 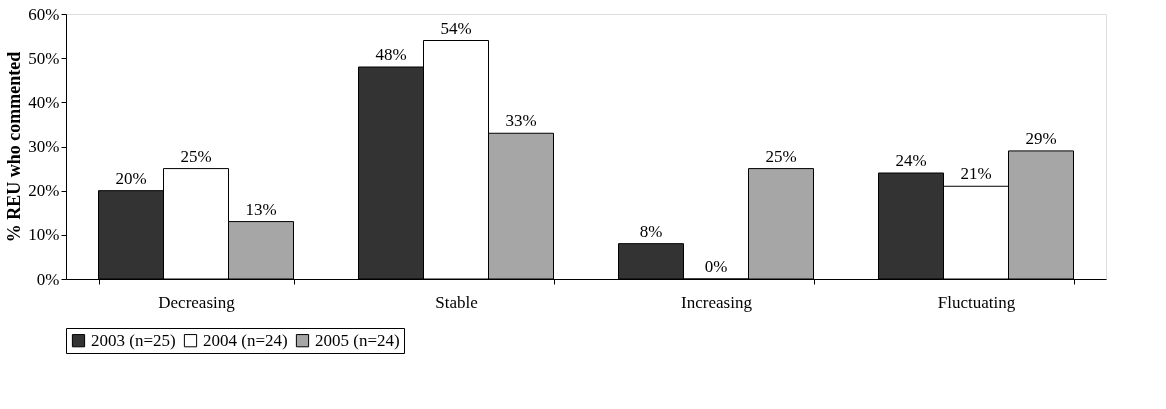 I want to click on y-tick-label: 0%, so click(x=48, y=279).